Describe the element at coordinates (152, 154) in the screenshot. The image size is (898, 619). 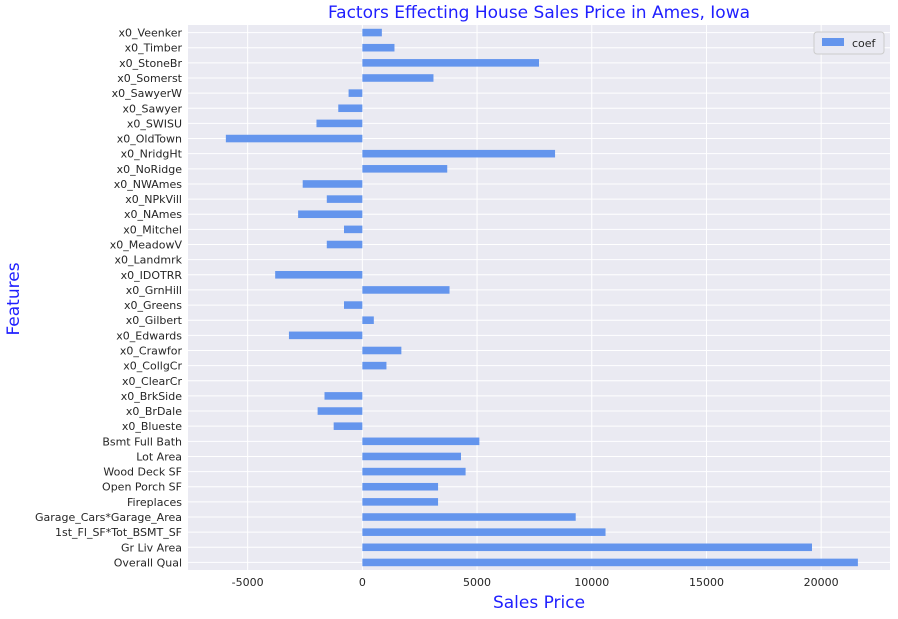
I see `y-tick-label: x0_NridgHt` at that location.